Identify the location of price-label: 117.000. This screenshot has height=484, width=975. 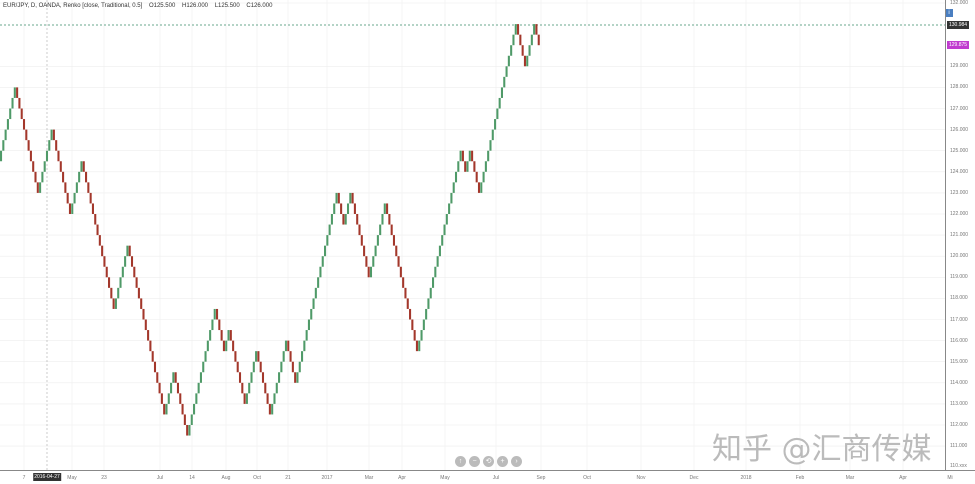
(959, 319).